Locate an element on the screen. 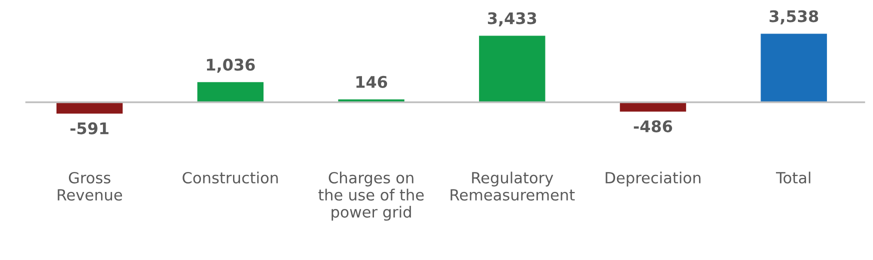  data-label: 146 is located at coordinates (372, 82).